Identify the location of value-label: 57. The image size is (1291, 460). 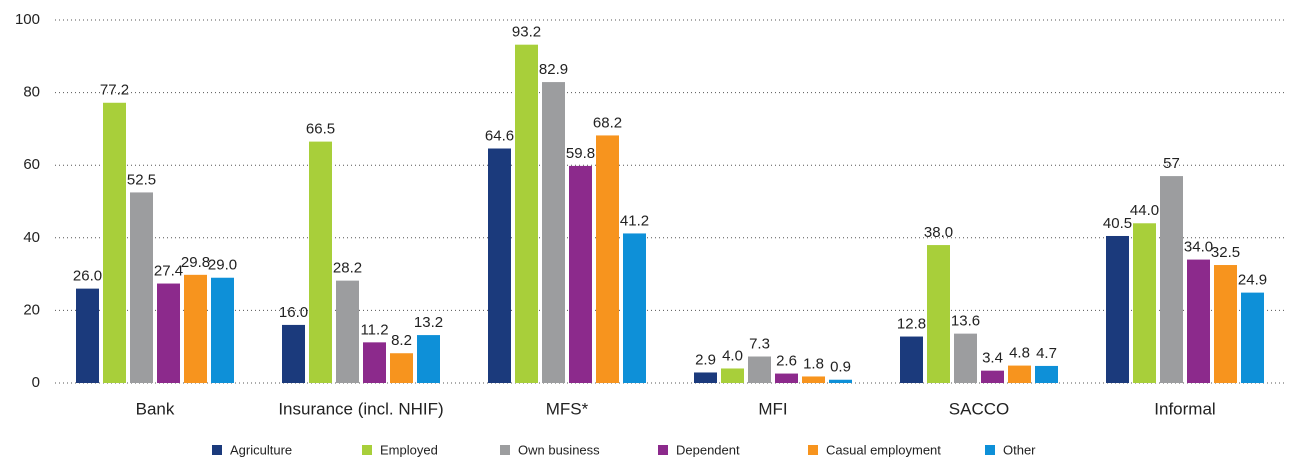
(1171, 163).